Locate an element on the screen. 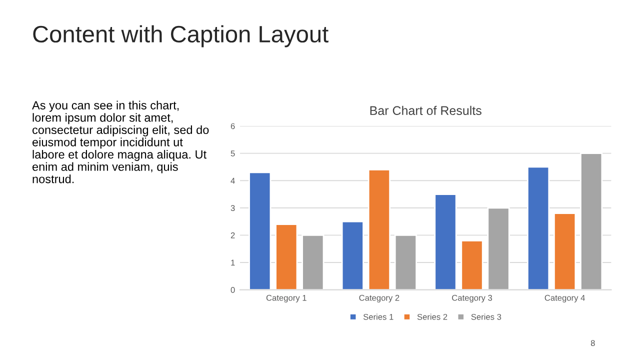  x-tick-label: Category 1 is located at coordinates (286, 298).